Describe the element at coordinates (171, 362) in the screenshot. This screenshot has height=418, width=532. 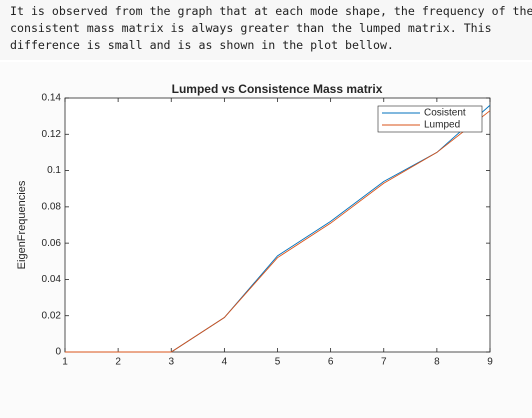
I see `x-tick-label: 3` at that location.